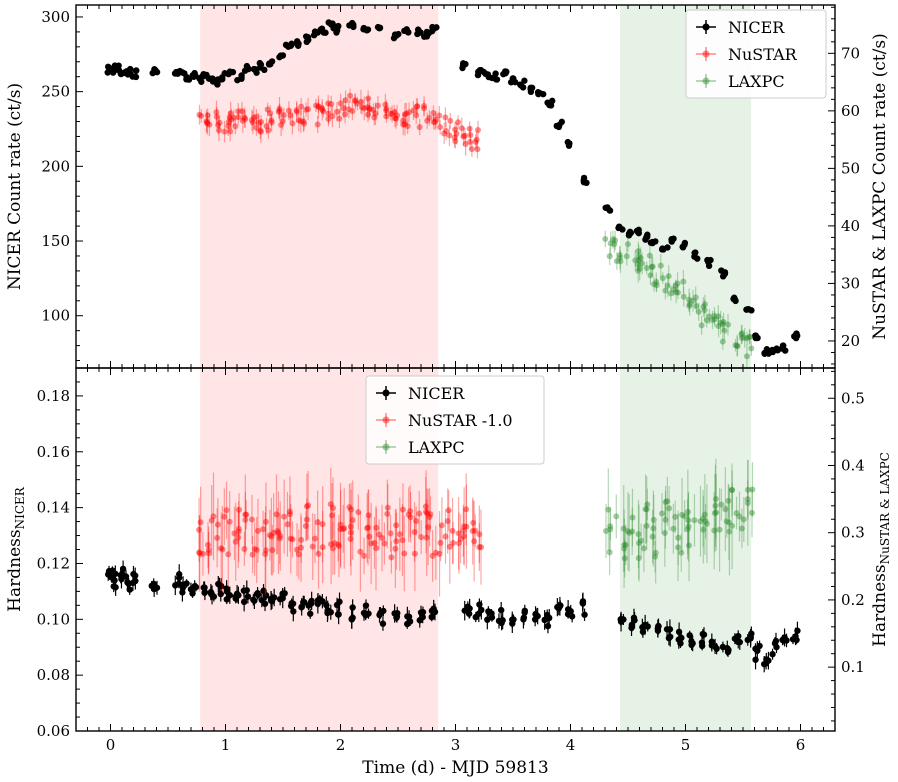  What do you see at coordinates (686, 745) in the screenshot?
I see `x-tick-label: 5` at bounding box center [686, 745].